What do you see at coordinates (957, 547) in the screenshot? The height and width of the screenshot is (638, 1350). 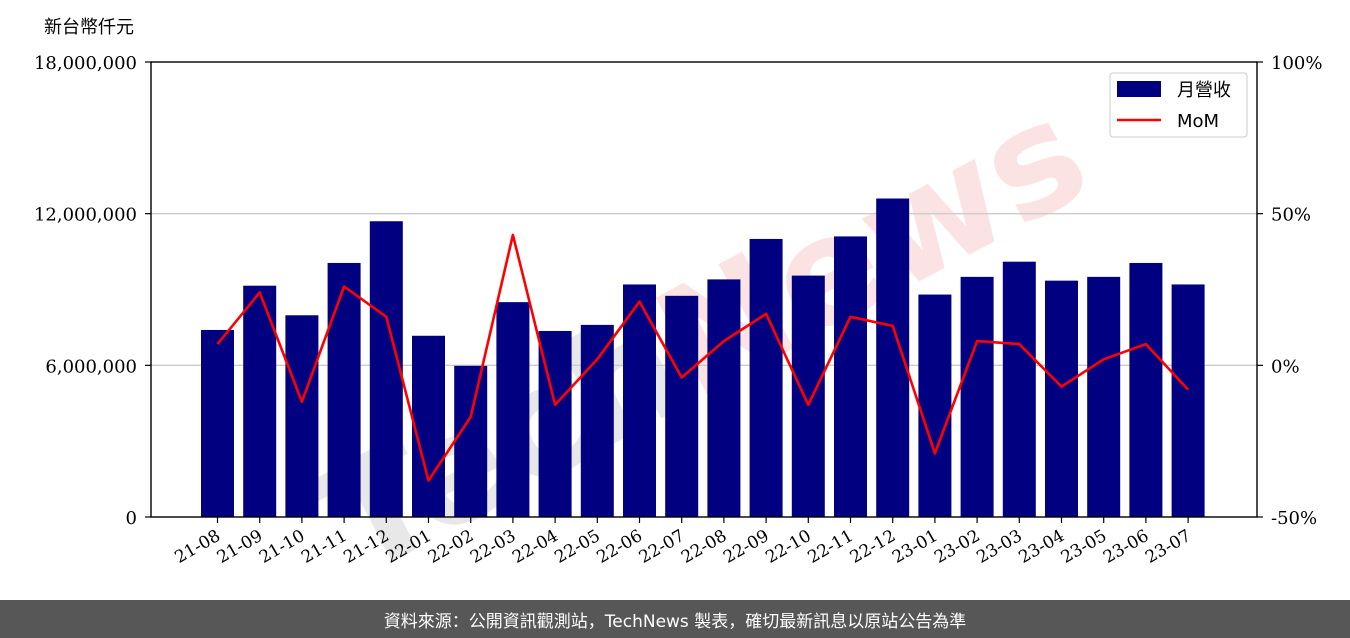 I see `x-tick-label: 23-02` at bounding box center [957, 547].